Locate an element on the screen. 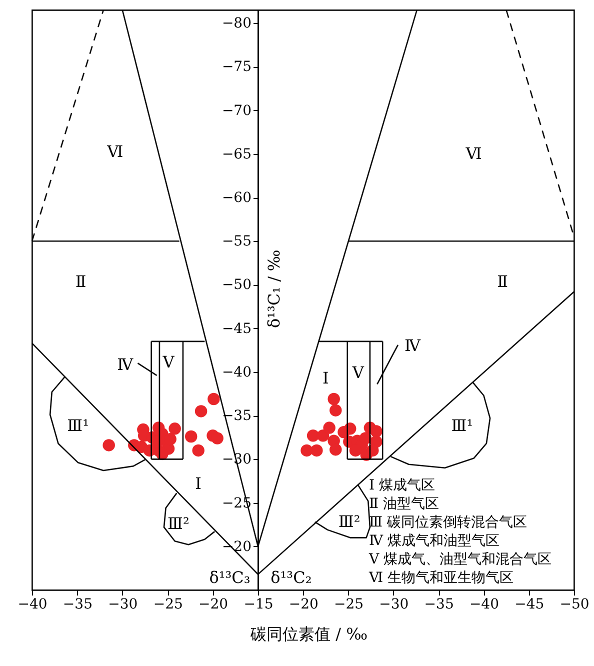 This screenshot has width=594, height=666. annotation: Ⅵ 生物气和亚生物气区 is located at coordinates (441, 578).